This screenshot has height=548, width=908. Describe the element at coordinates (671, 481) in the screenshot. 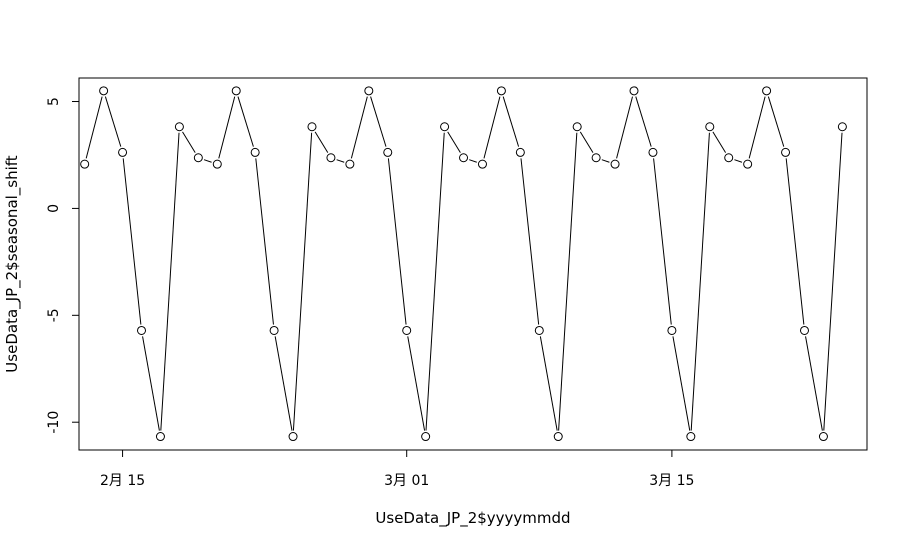

I see `x-tick-label: 3月 15` at that location.